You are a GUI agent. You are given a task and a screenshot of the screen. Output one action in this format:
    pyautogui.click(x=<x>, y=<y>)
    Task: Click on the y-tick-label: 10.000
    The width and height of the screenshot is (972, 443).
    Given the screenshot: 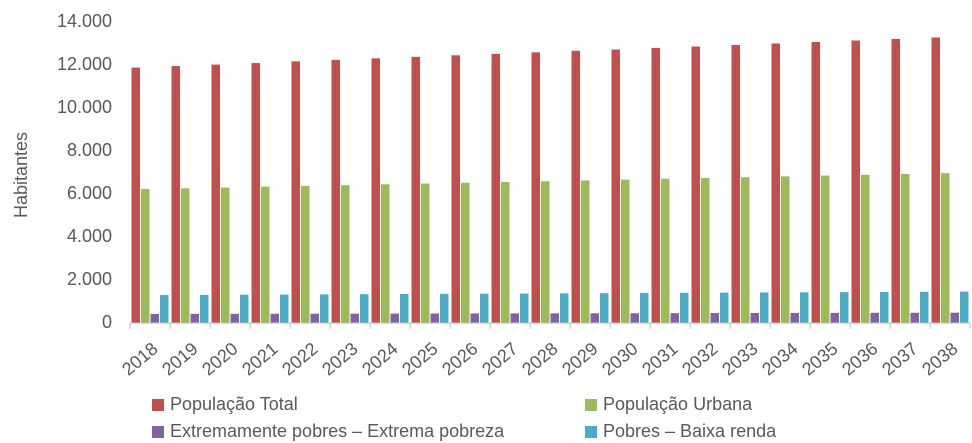 What is the action you would take?
    pyautogui.click(x=84, y=107)
    